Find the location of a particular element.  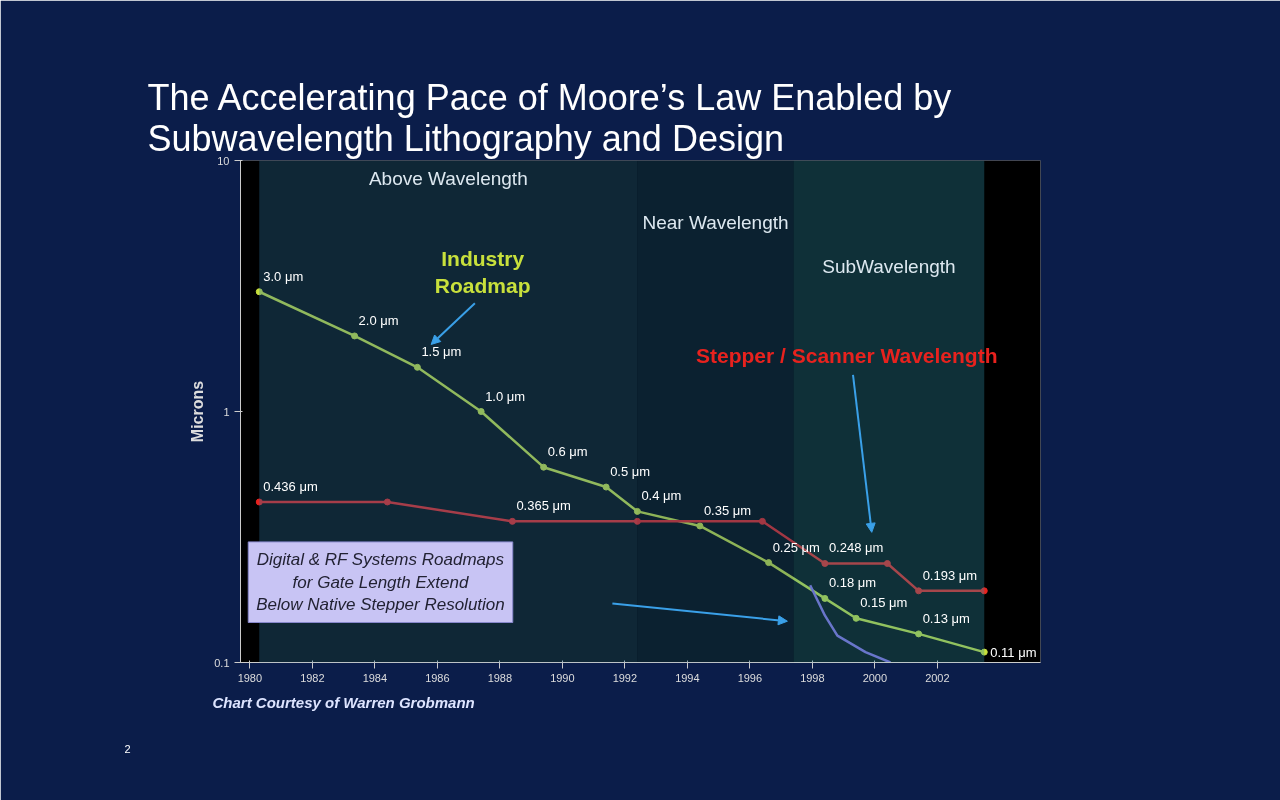

text: Stepper / Scanner Wavelength is located at coordinates (847, 356).